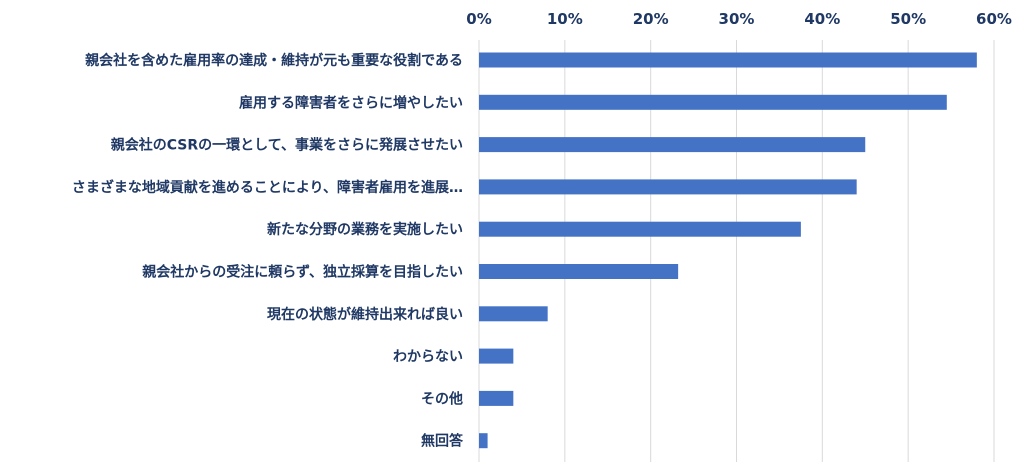  Describe the element at coordinates (651, 19) in the screenshot. I see `x-tick-label: 20%` at that location.